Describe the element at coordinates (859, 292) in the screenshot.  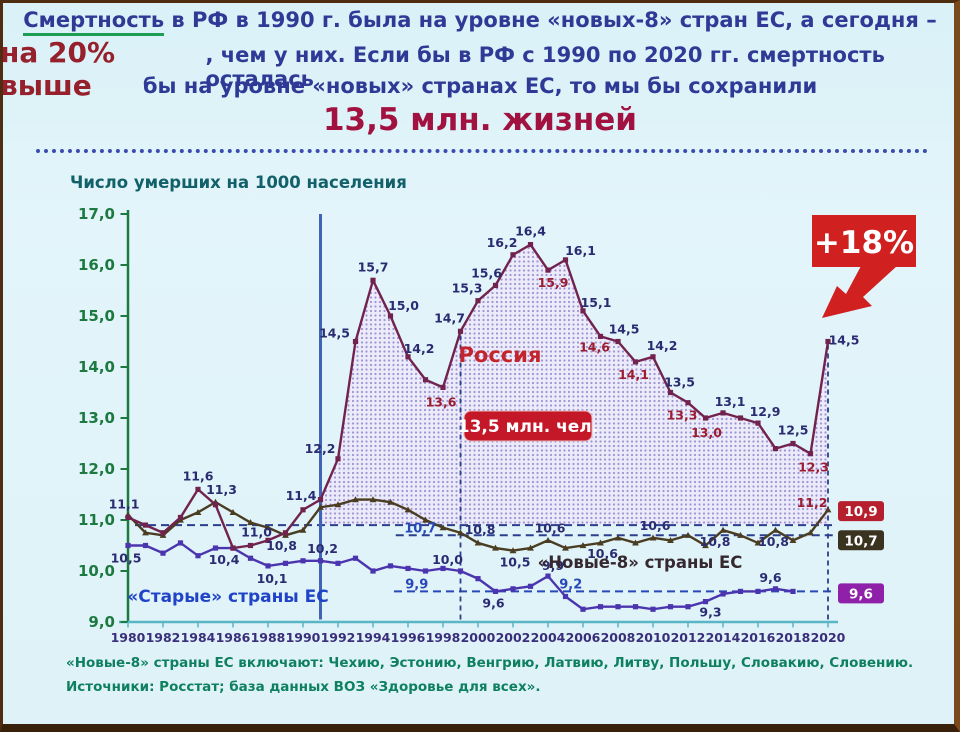
I see `arrow-down-left-icon` at that location.